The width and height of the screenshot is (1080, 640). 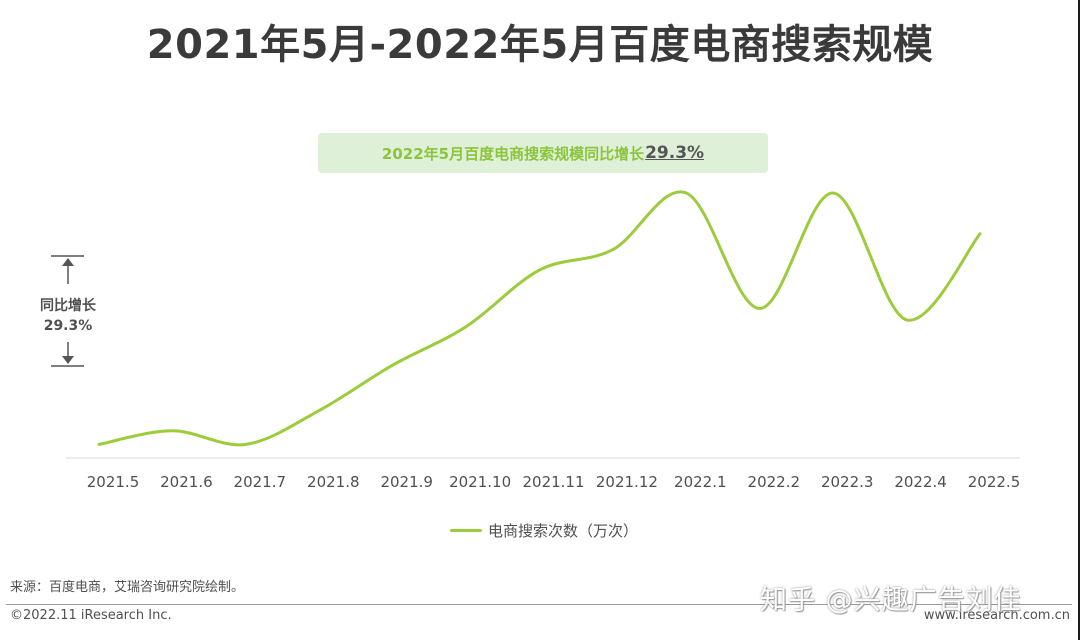 I want to click on data-point-2022.2, so click(x=760, y=309).